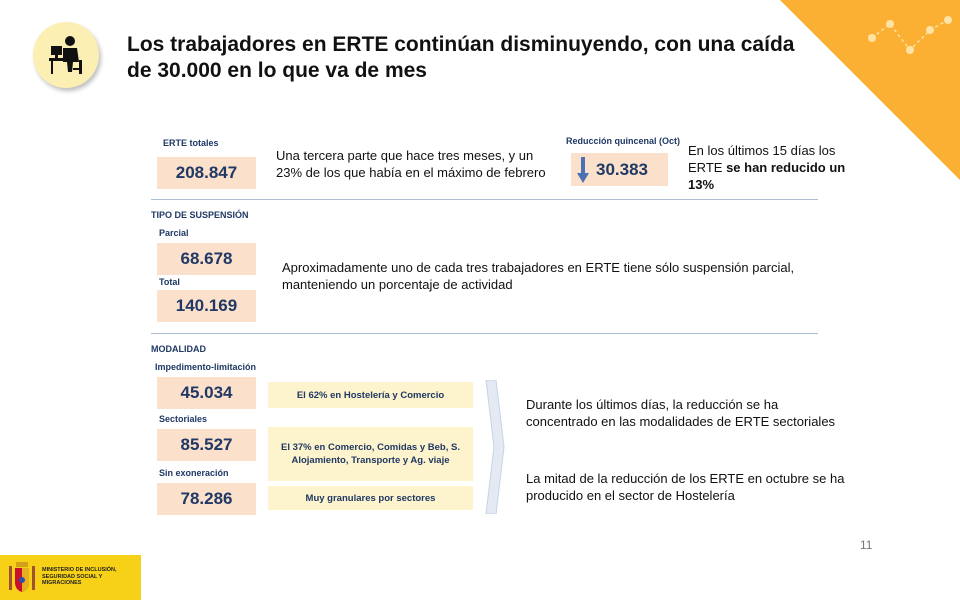  What do you see at coordinates (623, 141) in the screenshot?
I see `reduccion-label: Reducción quincenal (Oct)` at bounding box center [623, 141].